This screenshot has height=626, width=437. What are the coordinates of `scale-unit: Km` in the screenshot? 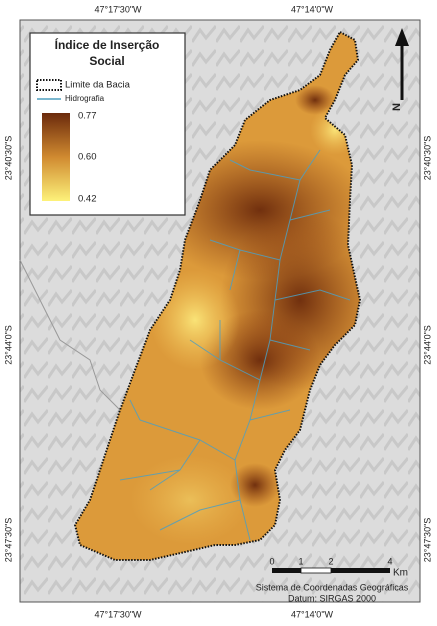 It's located at (400, 573).